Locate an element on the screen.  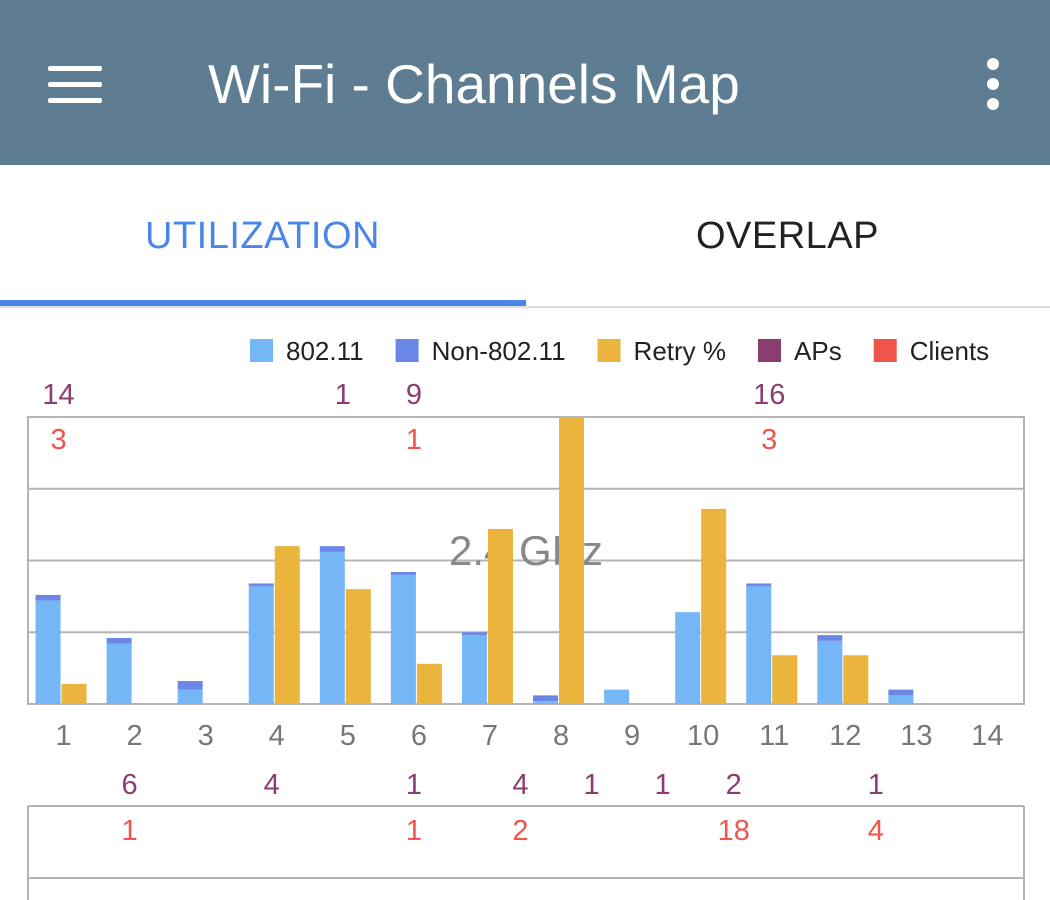
legend-label: Retry % is located at coordinates (680, 351).